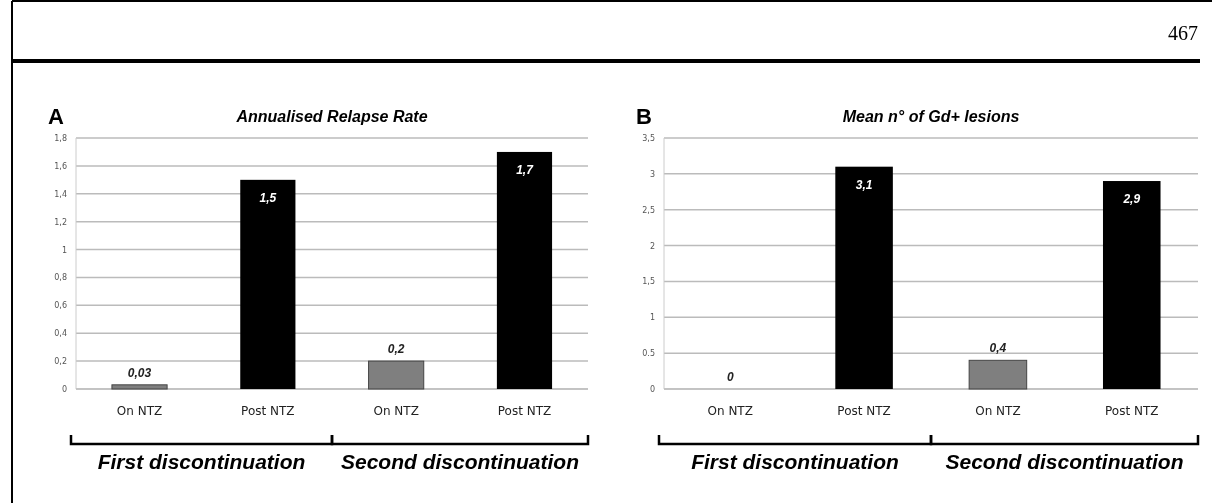  I want to click on y-tick-label: 2,5, so click(648, 210).